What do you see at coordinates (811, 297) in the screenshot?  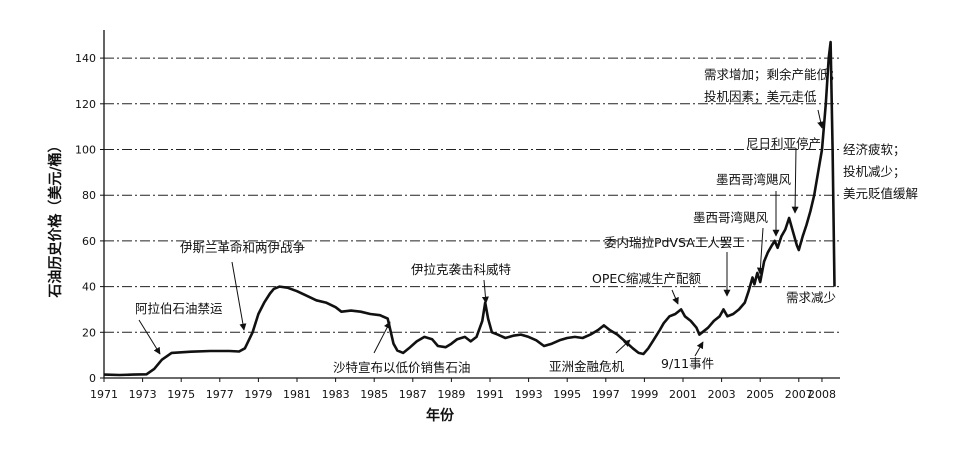 I see `annotation-label: 需求减少` at bounding box center [811, 297].